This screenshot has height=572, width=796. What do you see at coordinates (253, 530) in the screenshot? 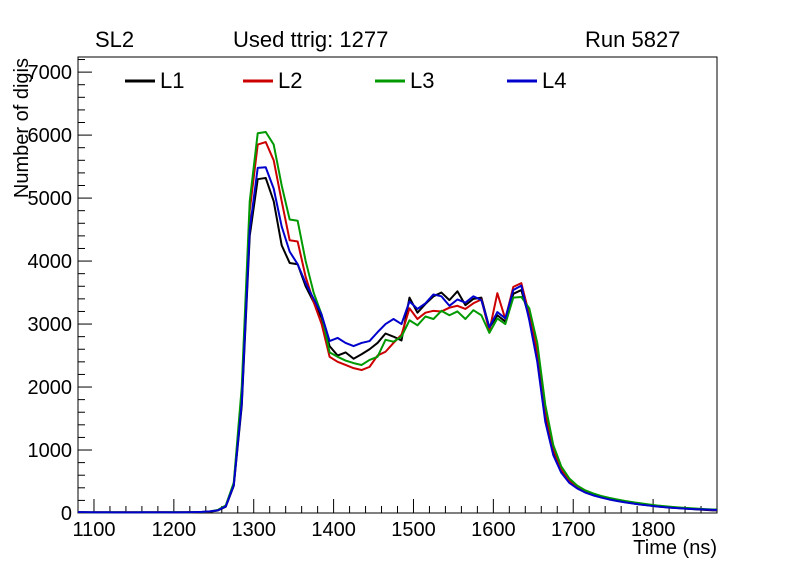
I see `x-tick-label: 1300` at bounding box center [253, 530].